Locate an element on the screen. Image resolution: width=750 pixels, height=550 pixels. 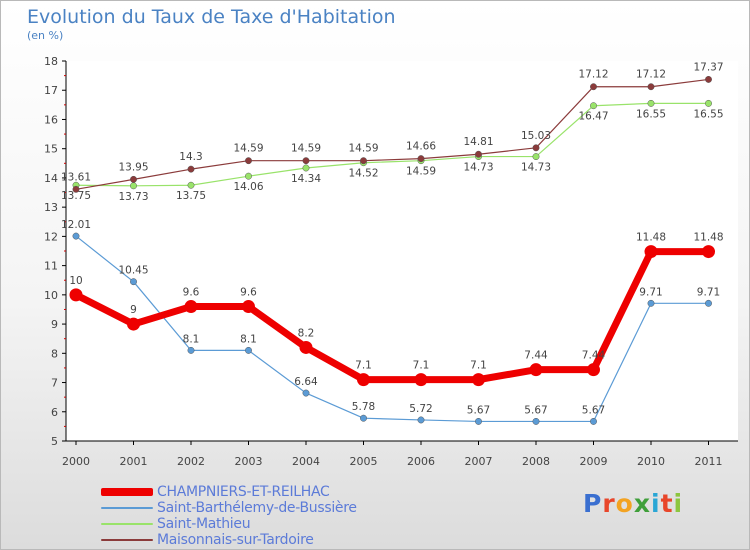
y-tick-label: 9 is located at coordinates (54, 324).